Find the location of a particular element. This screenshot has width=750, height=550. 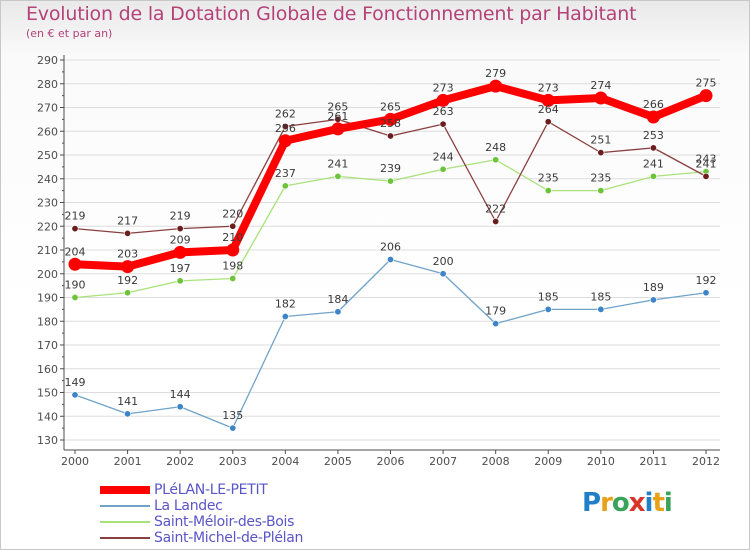

data-label: 179 is located at coordinates (495, 311).